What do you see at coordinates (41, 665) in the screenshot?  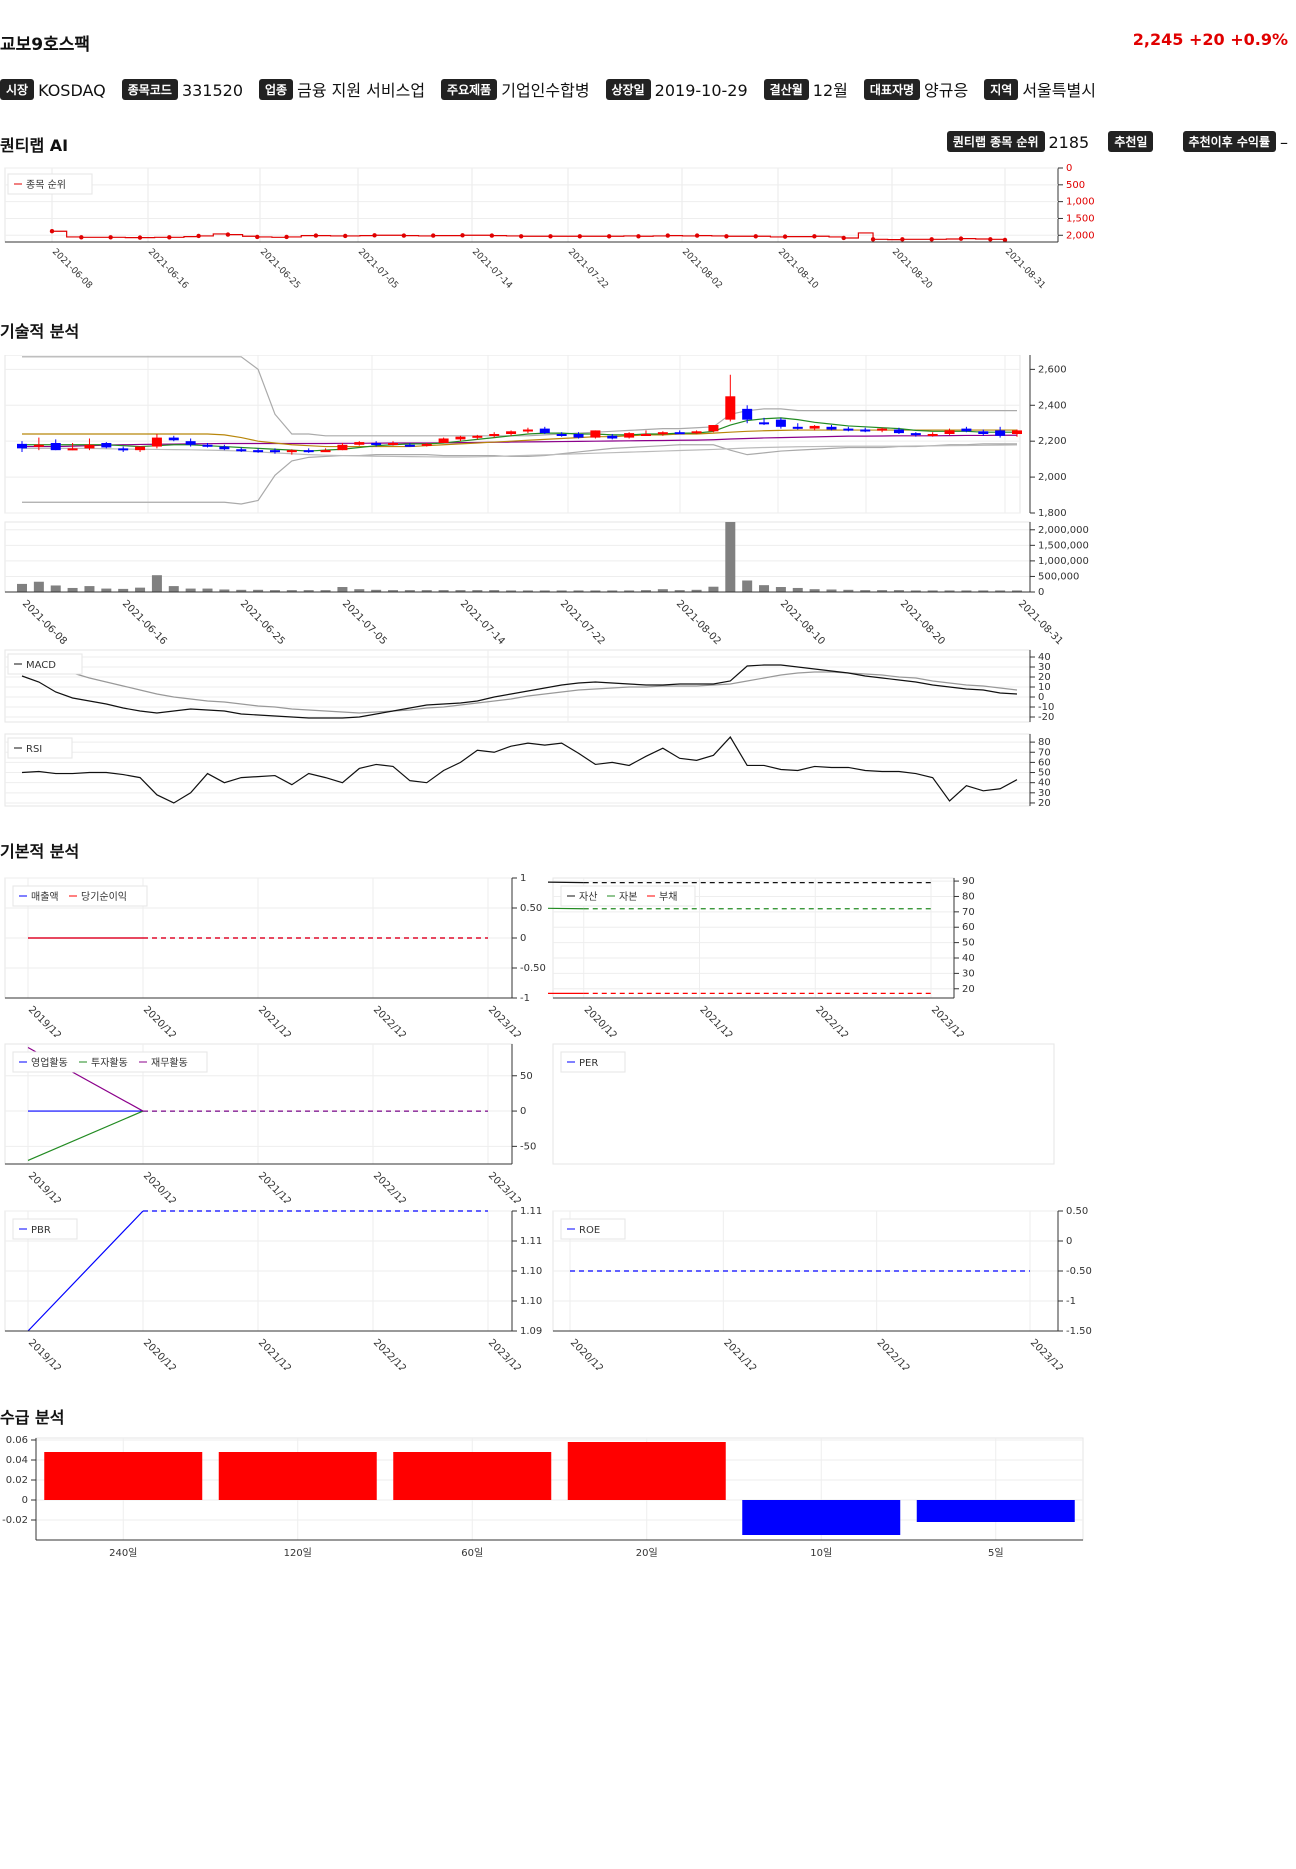 I see `legend-label: MACD` at bounding box center [41, 665].